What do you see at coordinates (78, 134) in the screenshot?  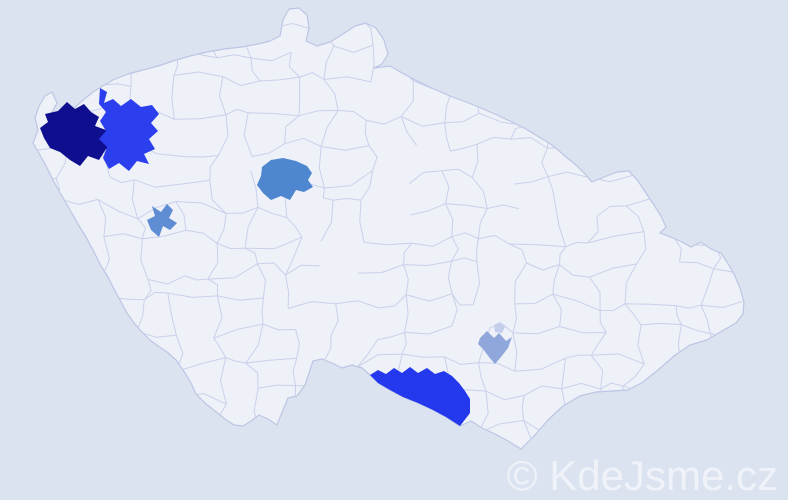 I see `highlighted-region-far-west` at bounding box center [78, 134].